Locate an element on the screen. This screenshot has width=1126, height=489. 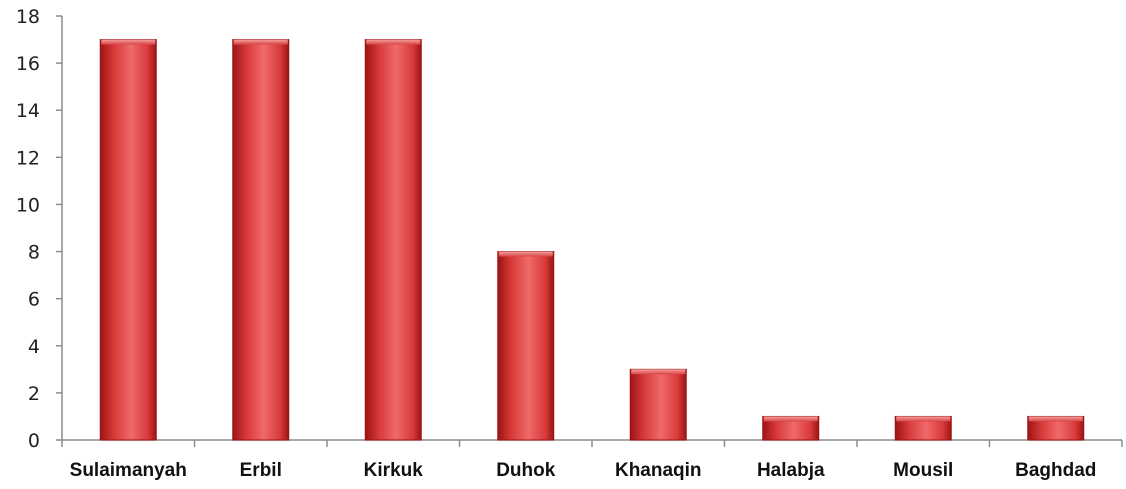
bar-erbil is located at coordinates (261, 240).